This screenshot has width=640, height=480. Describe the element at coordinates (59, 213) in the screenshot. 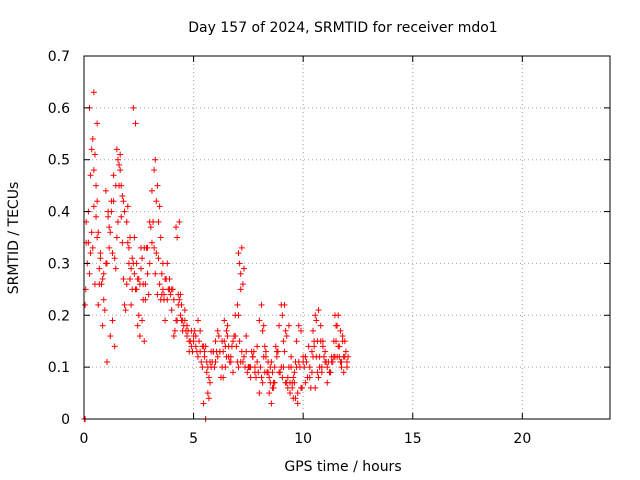

I see `y-tick-label: 0.4` at that location.